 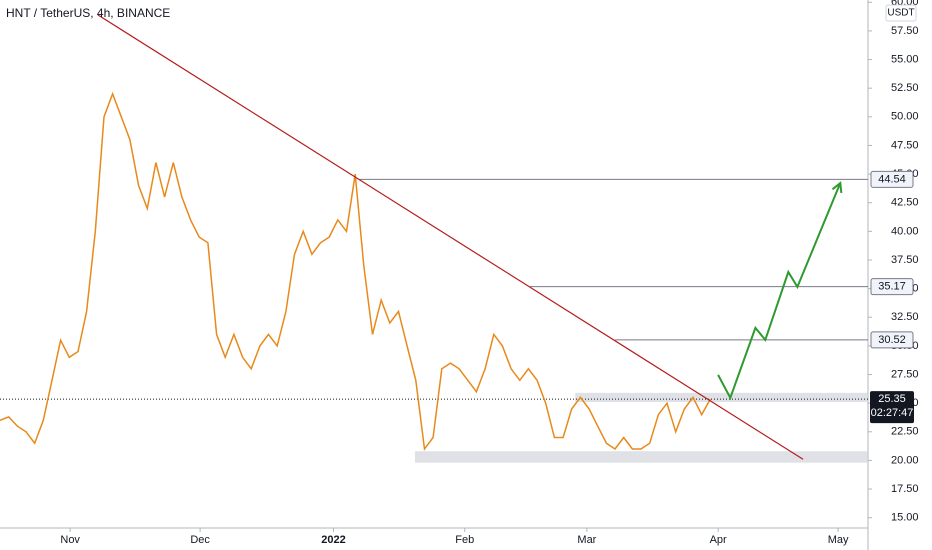 What do you see at coordinates (892, 413) in the screenshot?
I see `countdown-label: 02:27:47` at bounding box center [892, 413].